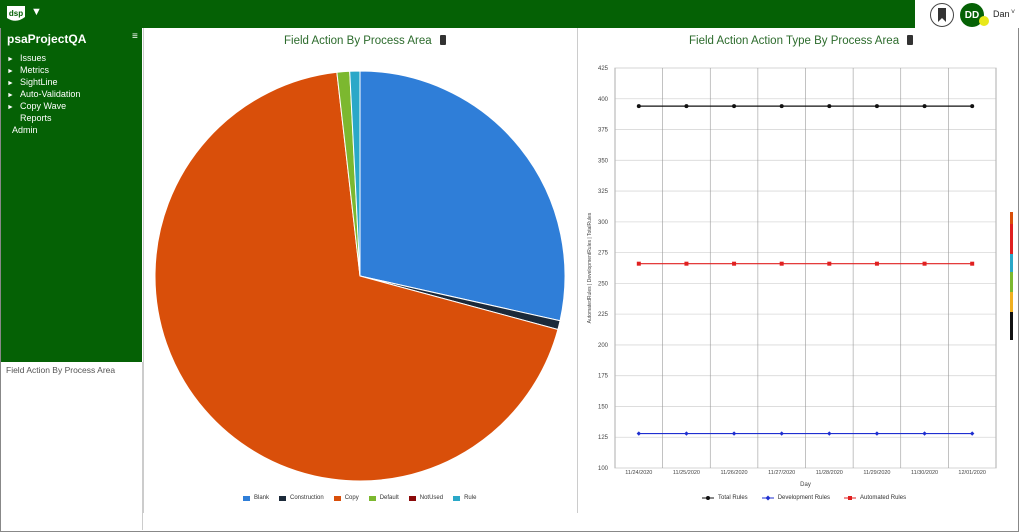 The image size is (1019, 532). What do you see at coordinates (389, 498) in the screenshot?
I see `legend-label: Default` at bounding box center [389, 498].